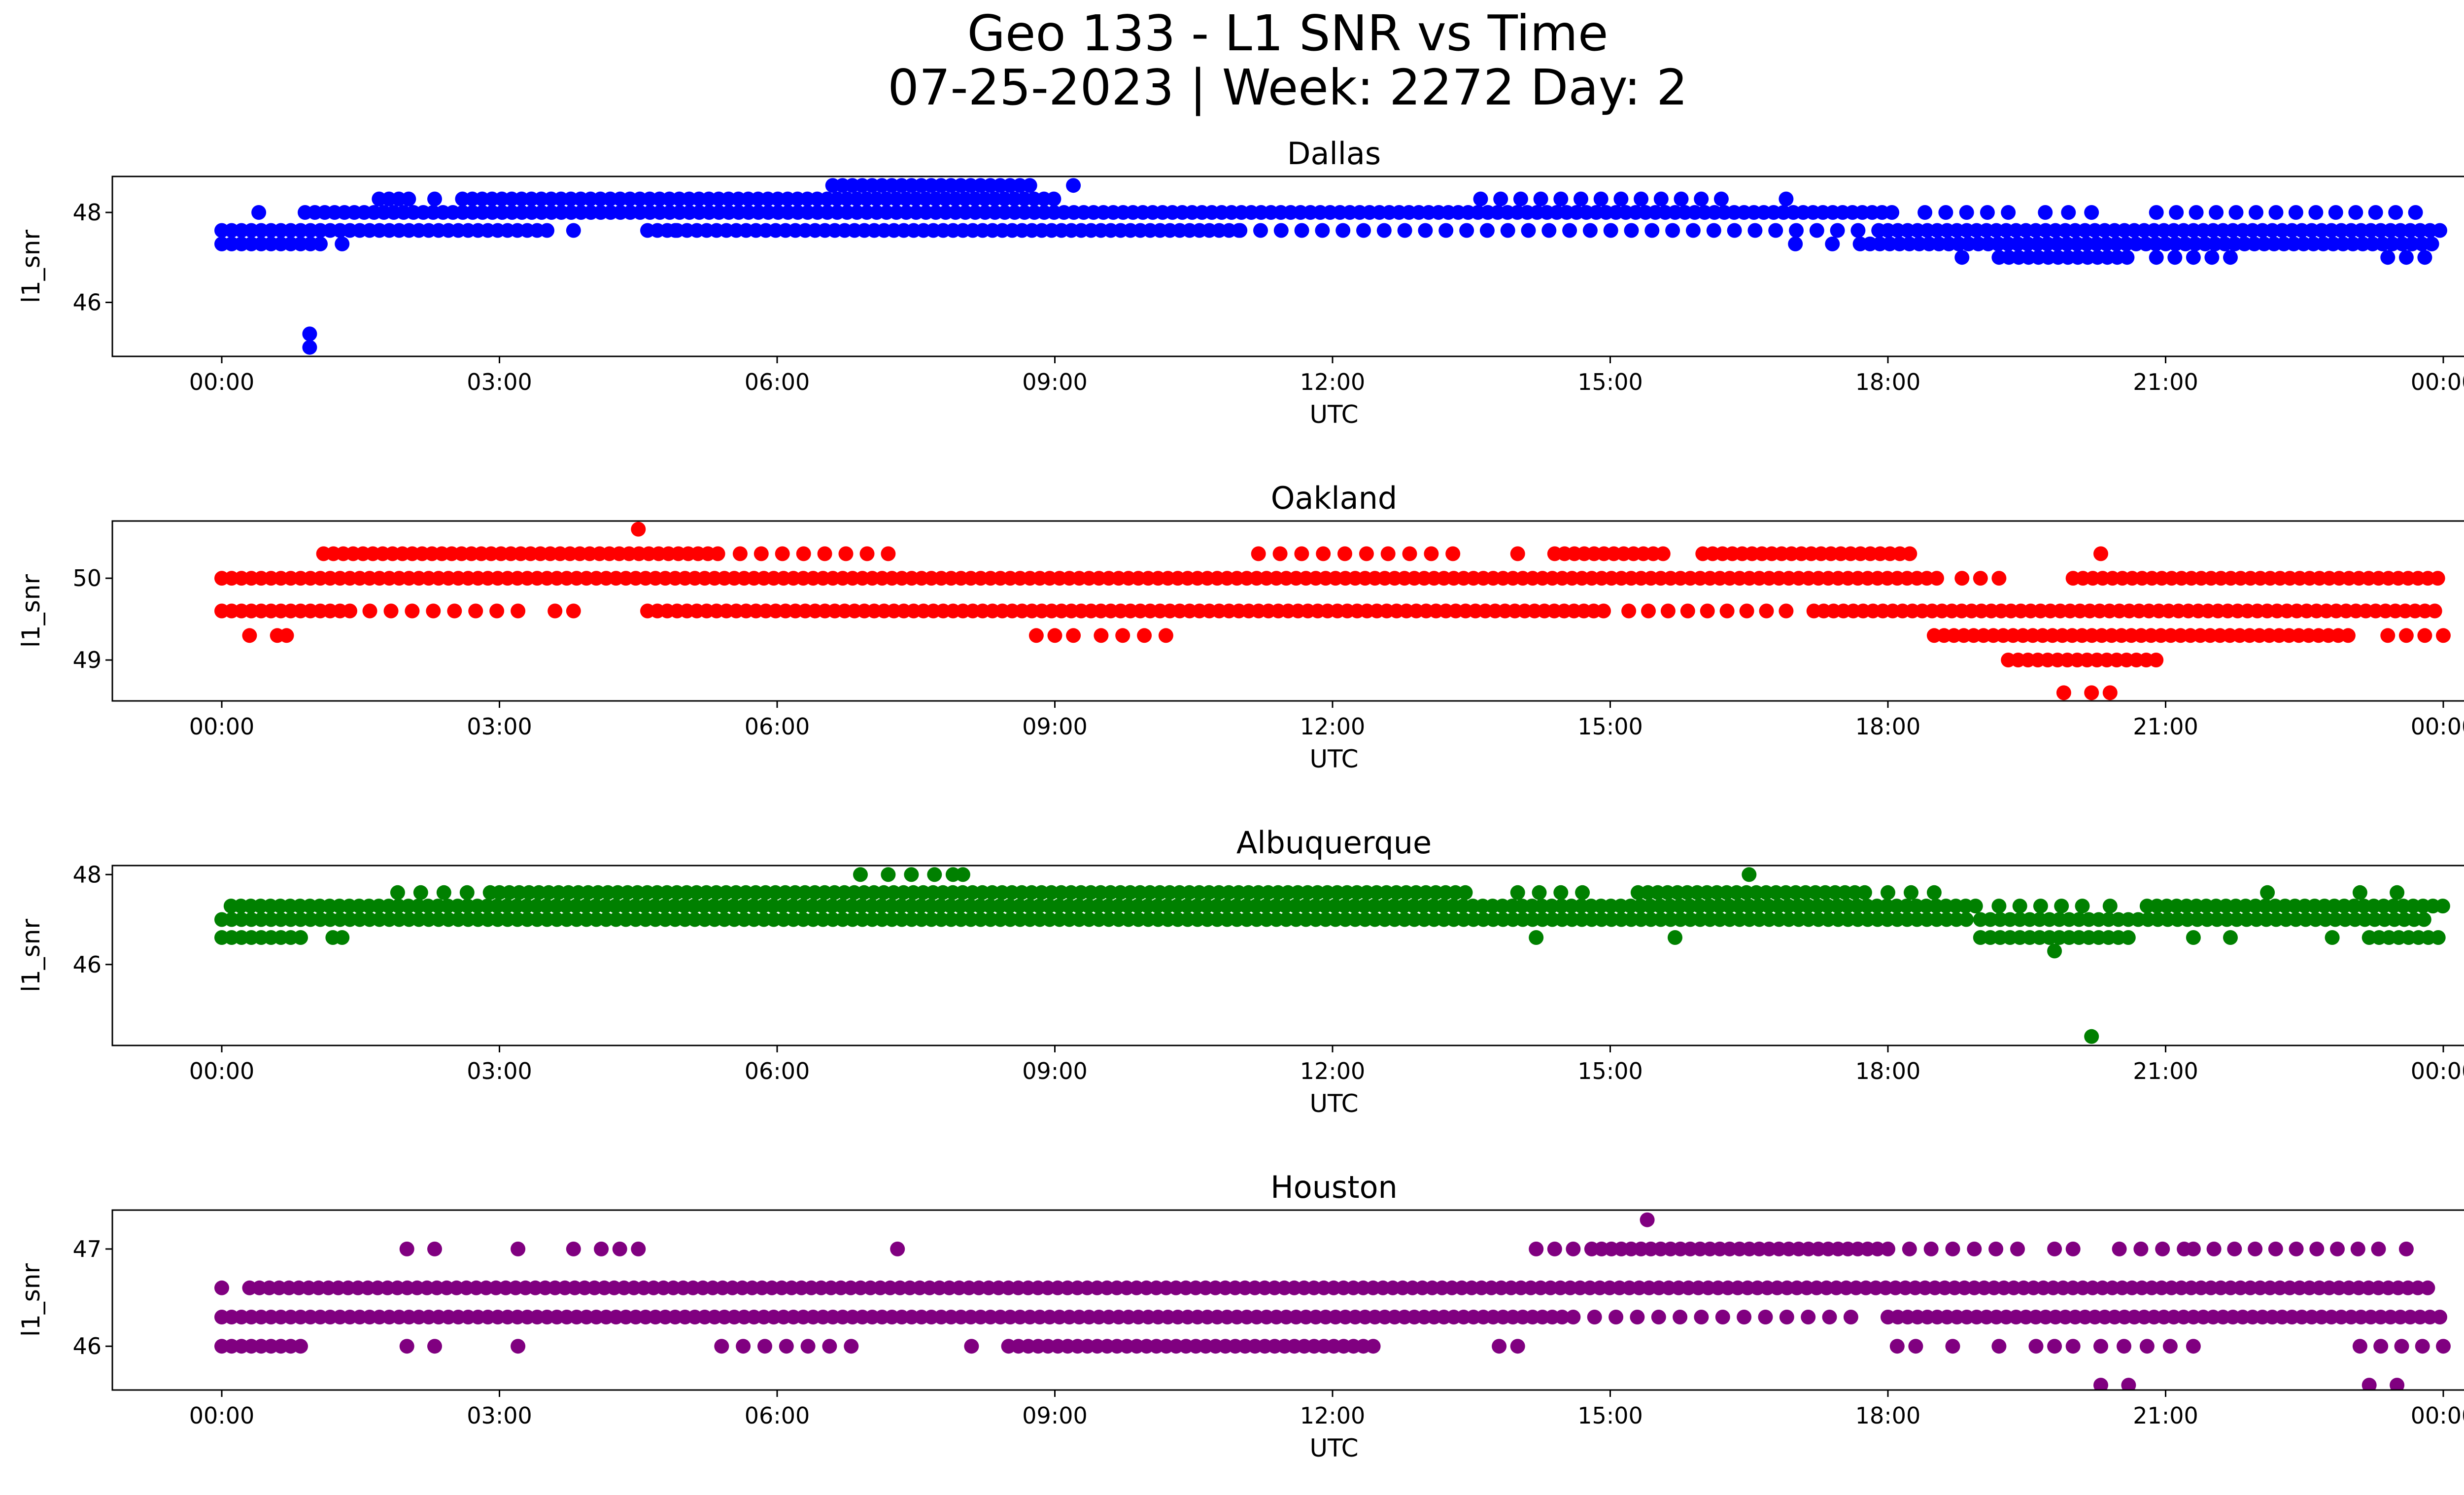 The height and width of the screenshot is (1495, 2464). Describe the element at coordinates (1055, 1071) in the screenshot. I see `x-tick-label: 09:00` at that location.